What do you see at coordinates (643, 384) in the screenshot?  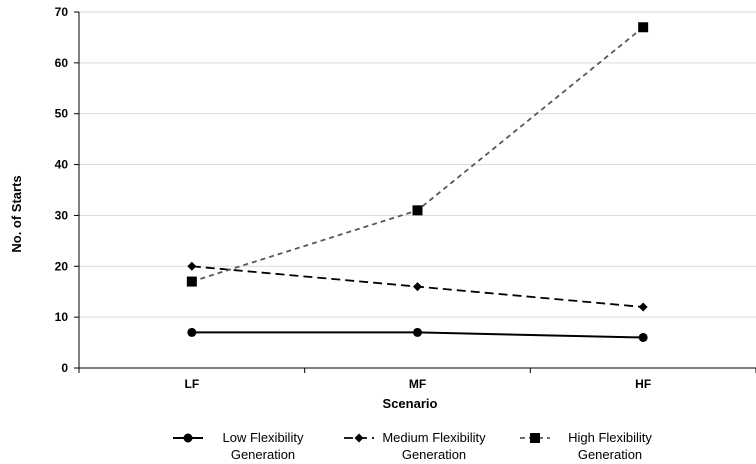 I see `x-tick-label: HF` at bounding box center [643, 384].